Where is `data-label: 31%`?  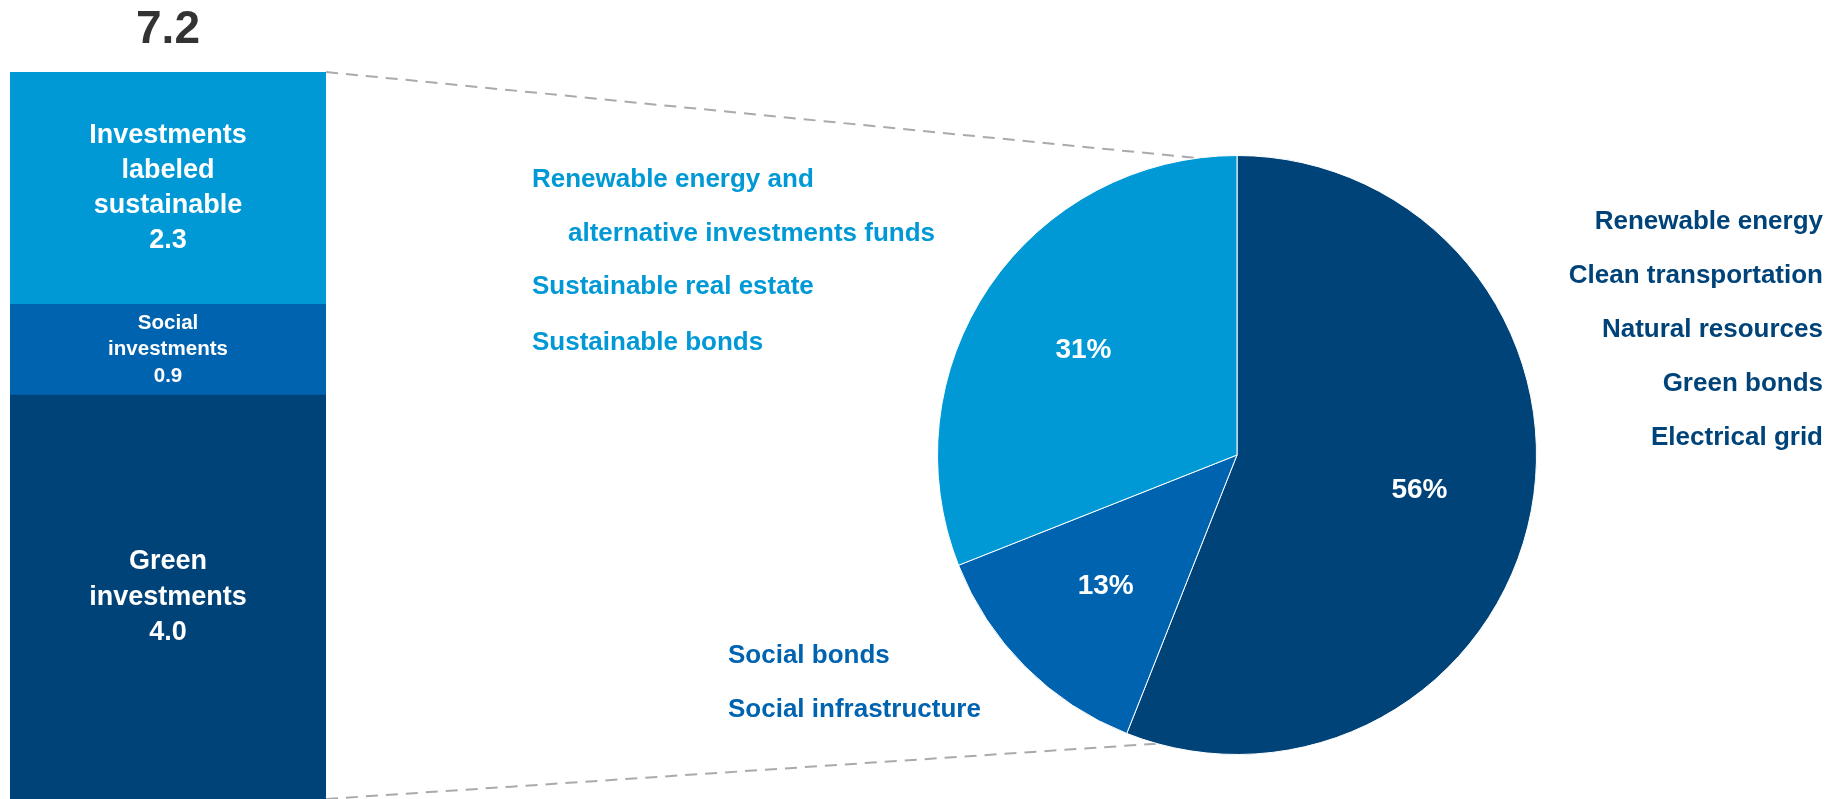
data-label: 31% is located at coordinates (1083, 349).